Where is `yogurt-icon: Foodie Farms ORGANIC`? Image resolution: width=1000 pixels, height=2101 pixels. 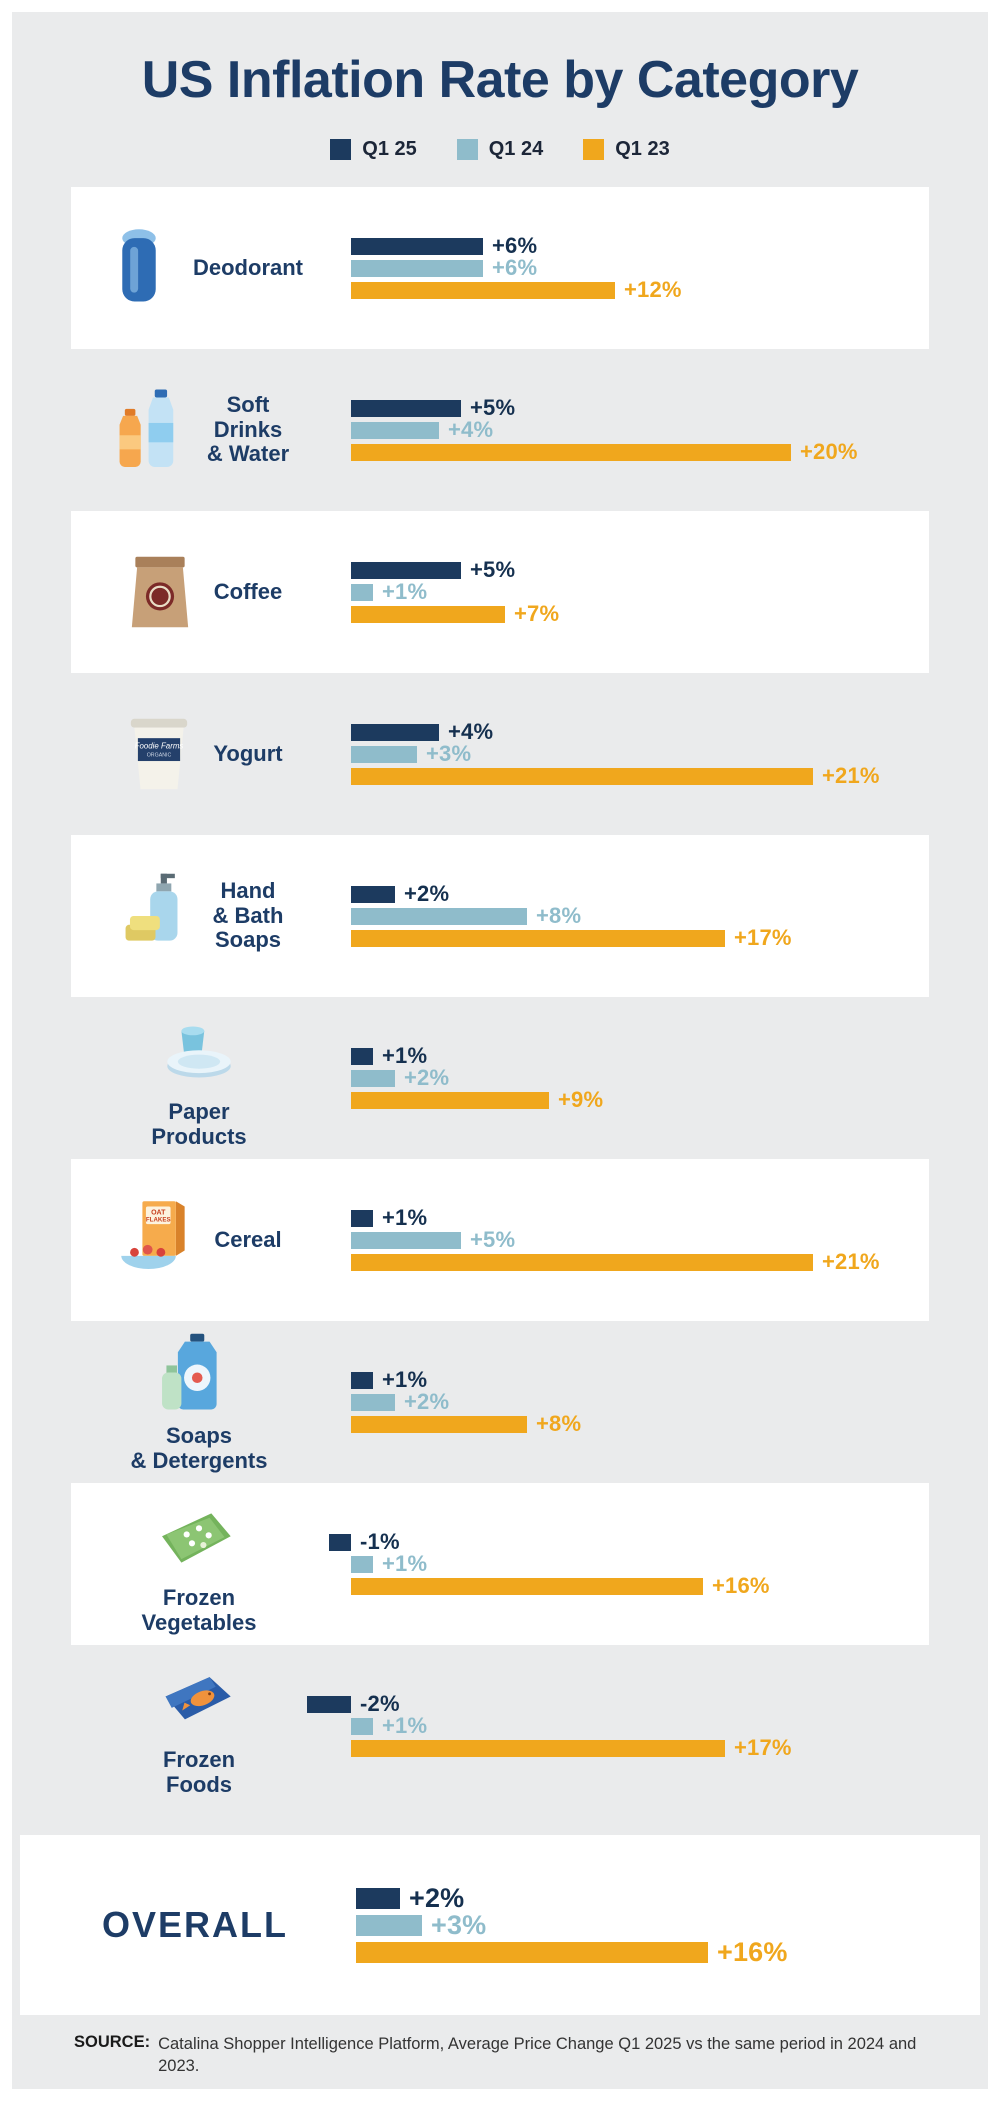 yogurt-icon: Foodie Farms ORGANIC is located at coordinates (159, 754).